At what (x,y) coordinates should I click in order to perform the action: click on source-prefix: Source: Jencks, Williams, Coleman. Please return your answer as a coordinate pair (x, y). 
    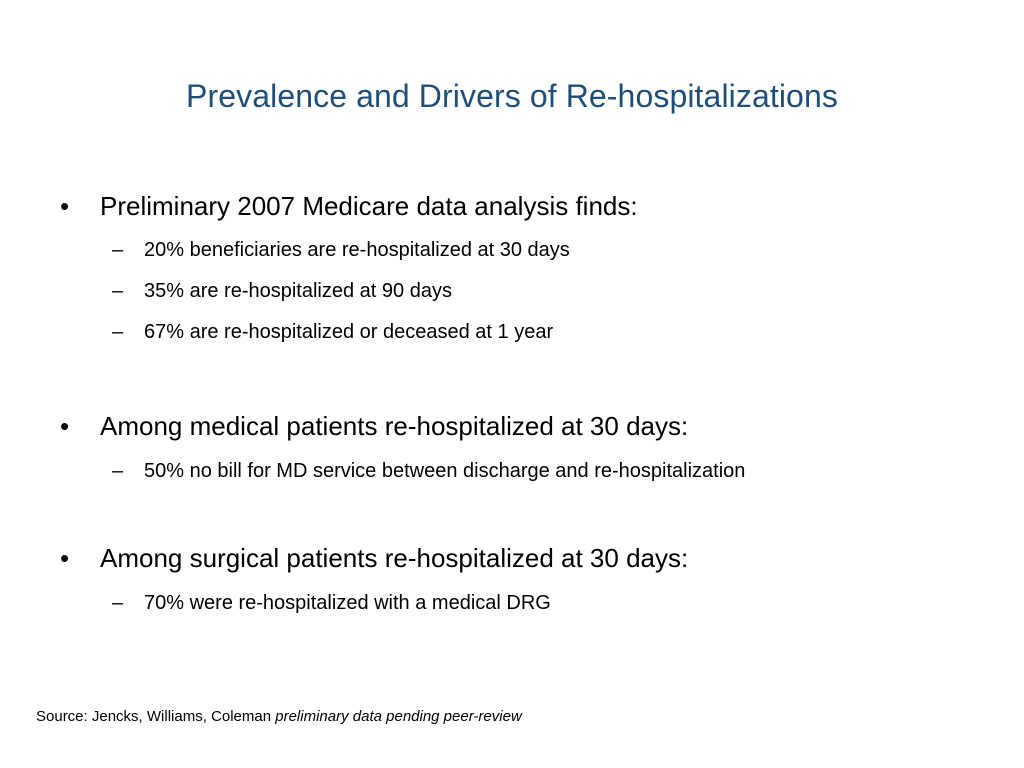
    Looking at the image, I should click on (156, 716).